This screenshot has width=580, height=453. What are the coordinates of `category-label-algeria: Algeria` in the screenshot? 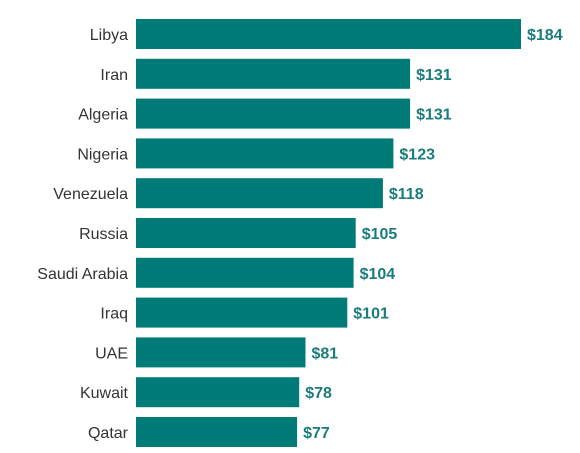 It's located at (103, 115).